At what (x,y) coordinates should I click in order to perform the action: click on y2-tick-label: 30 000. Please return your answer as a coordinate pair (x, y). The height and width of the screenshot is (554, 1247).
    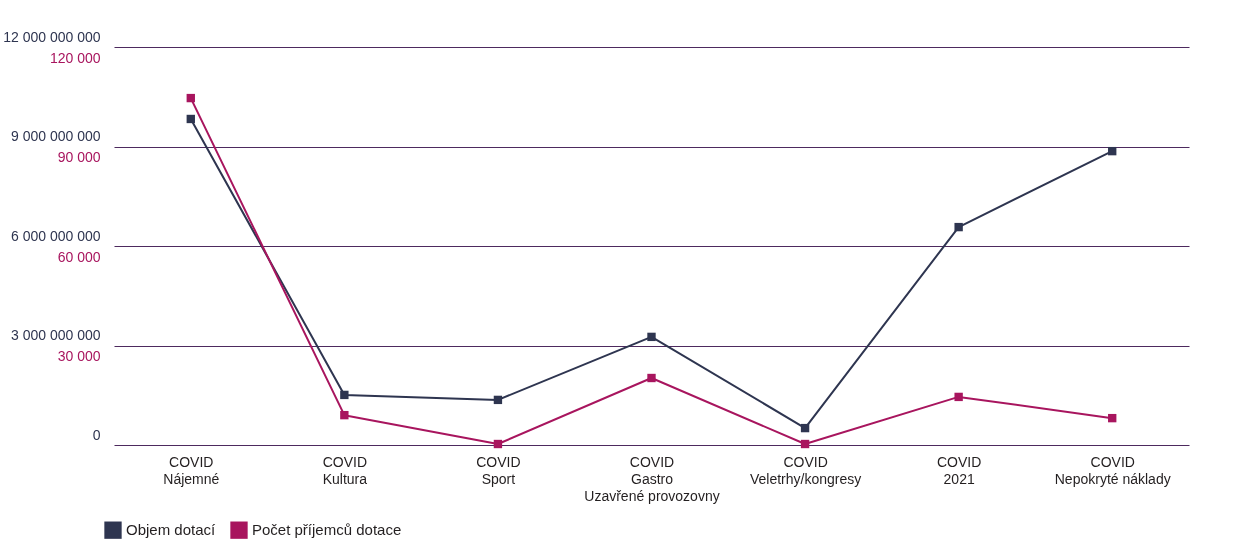
    Looking at the image, I should click on (79, 356).